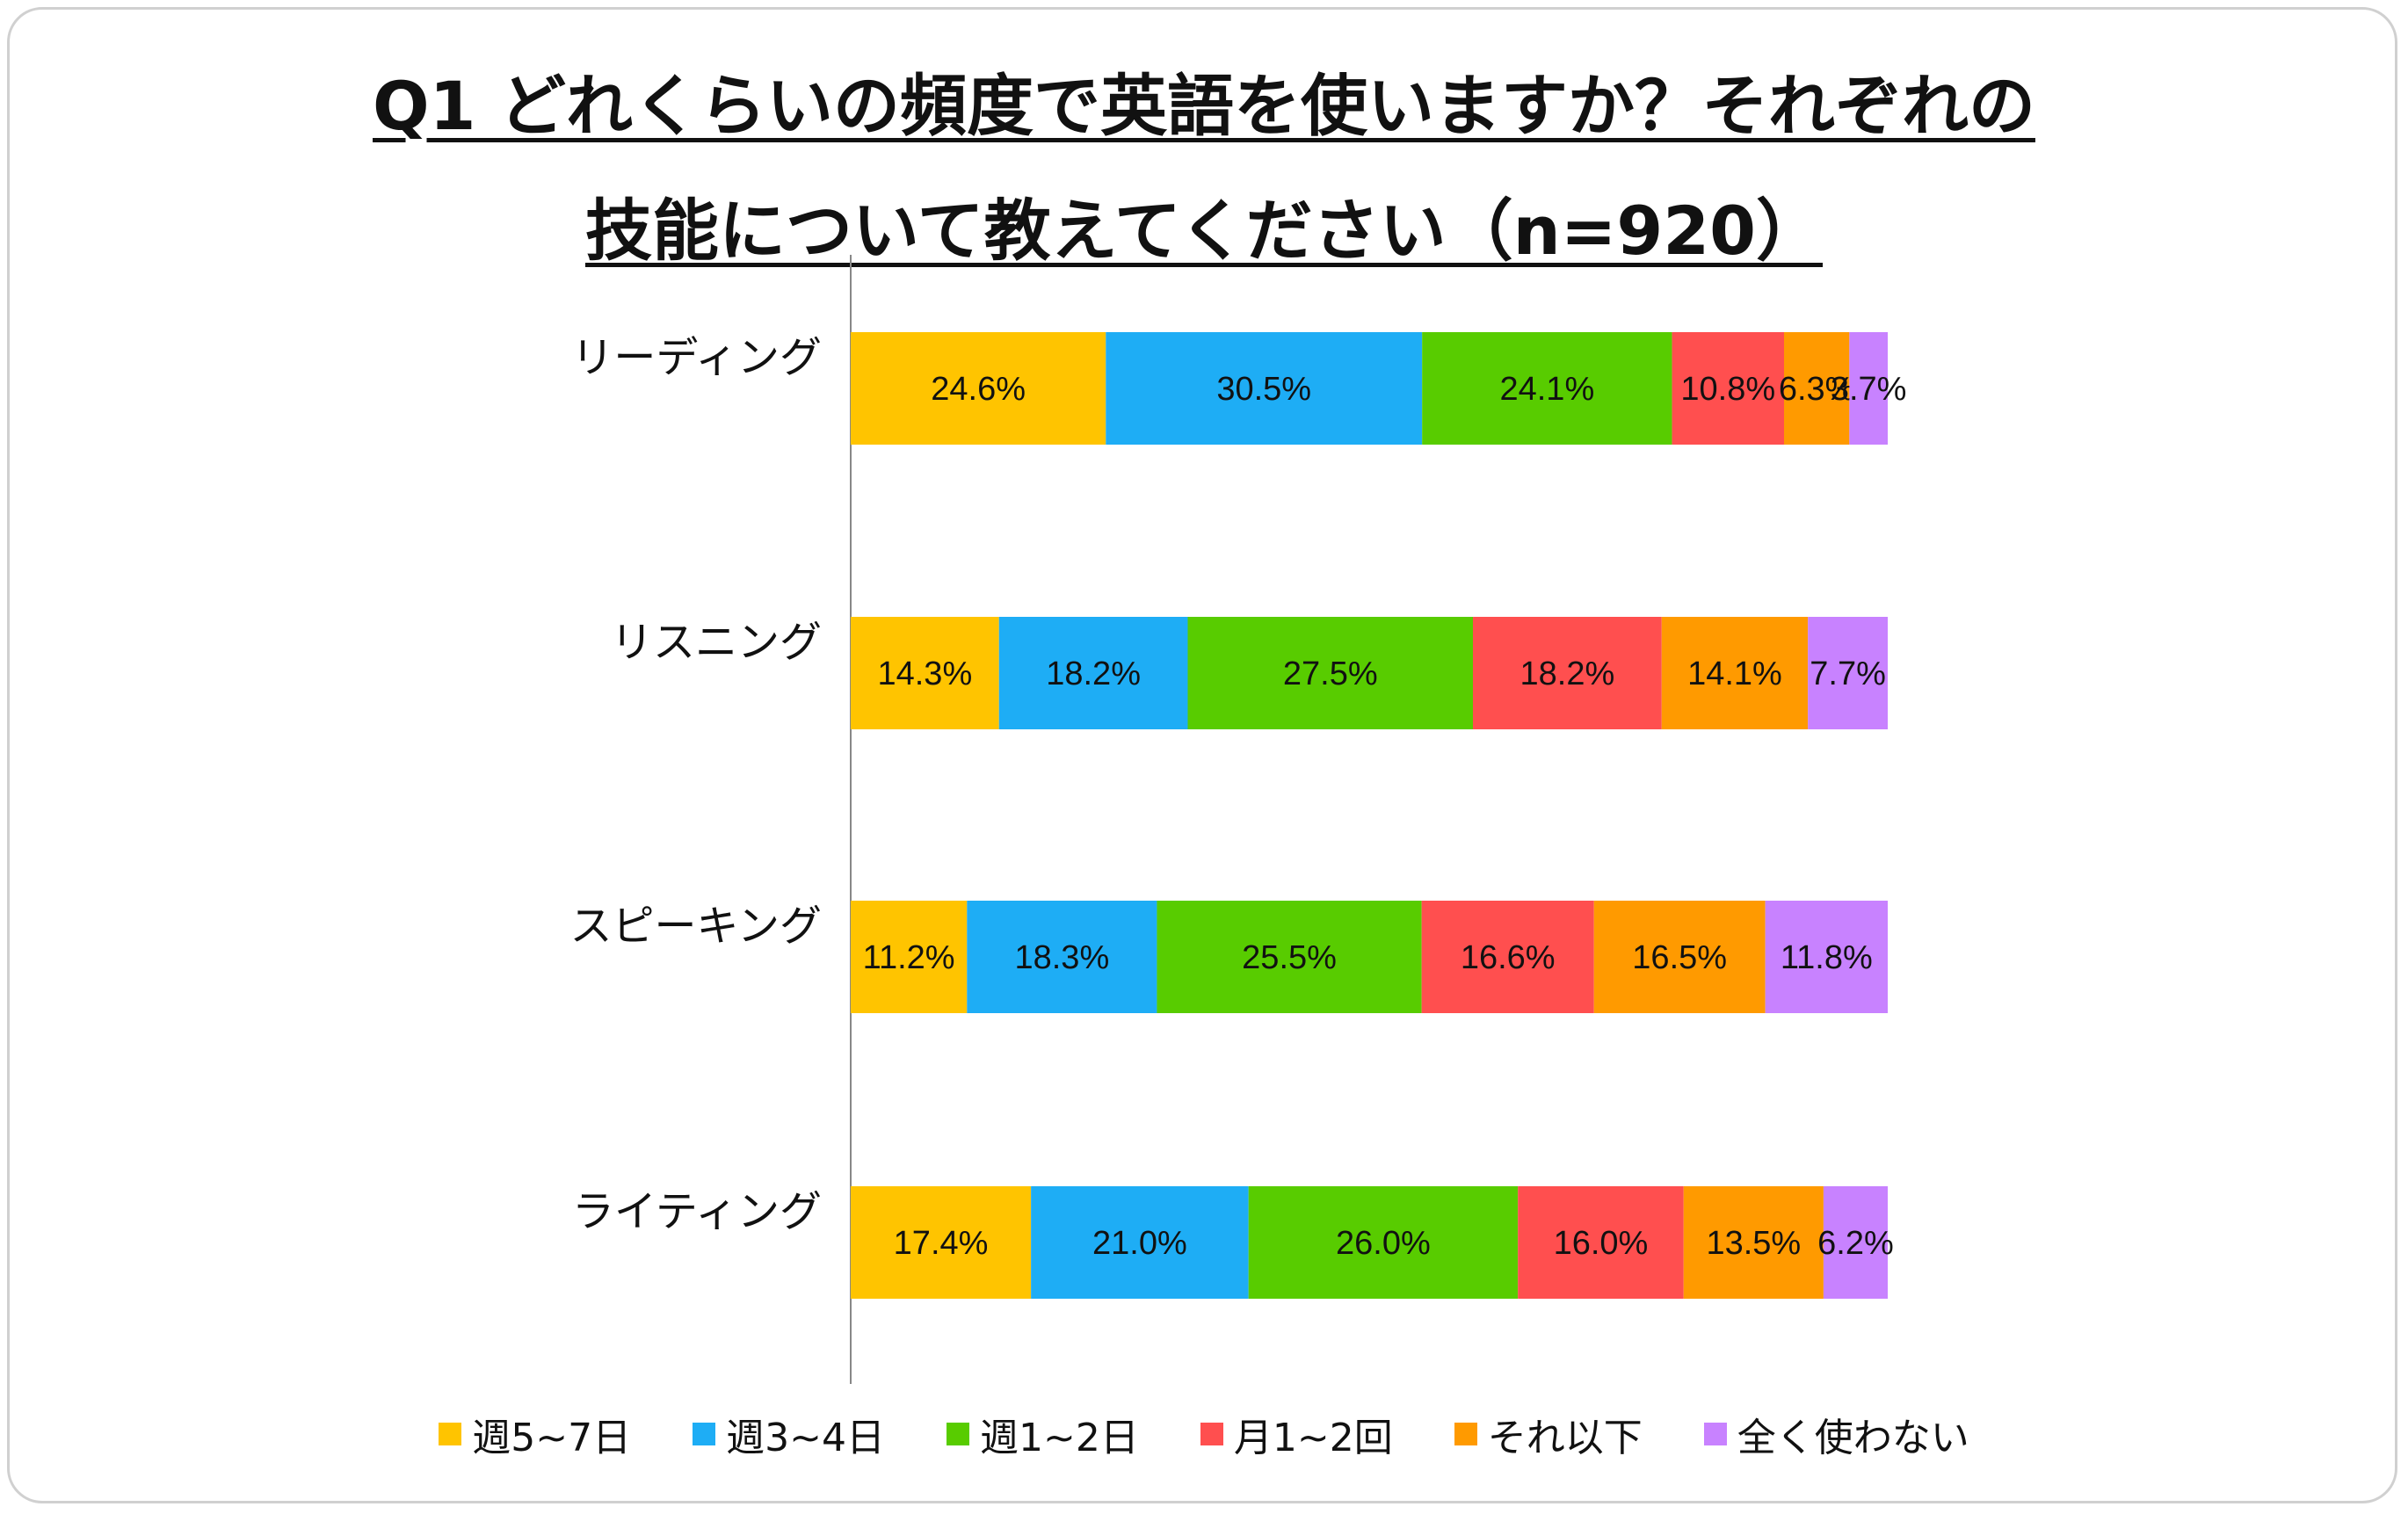  I want to click on category-label: リスニング, so click(716, 642).